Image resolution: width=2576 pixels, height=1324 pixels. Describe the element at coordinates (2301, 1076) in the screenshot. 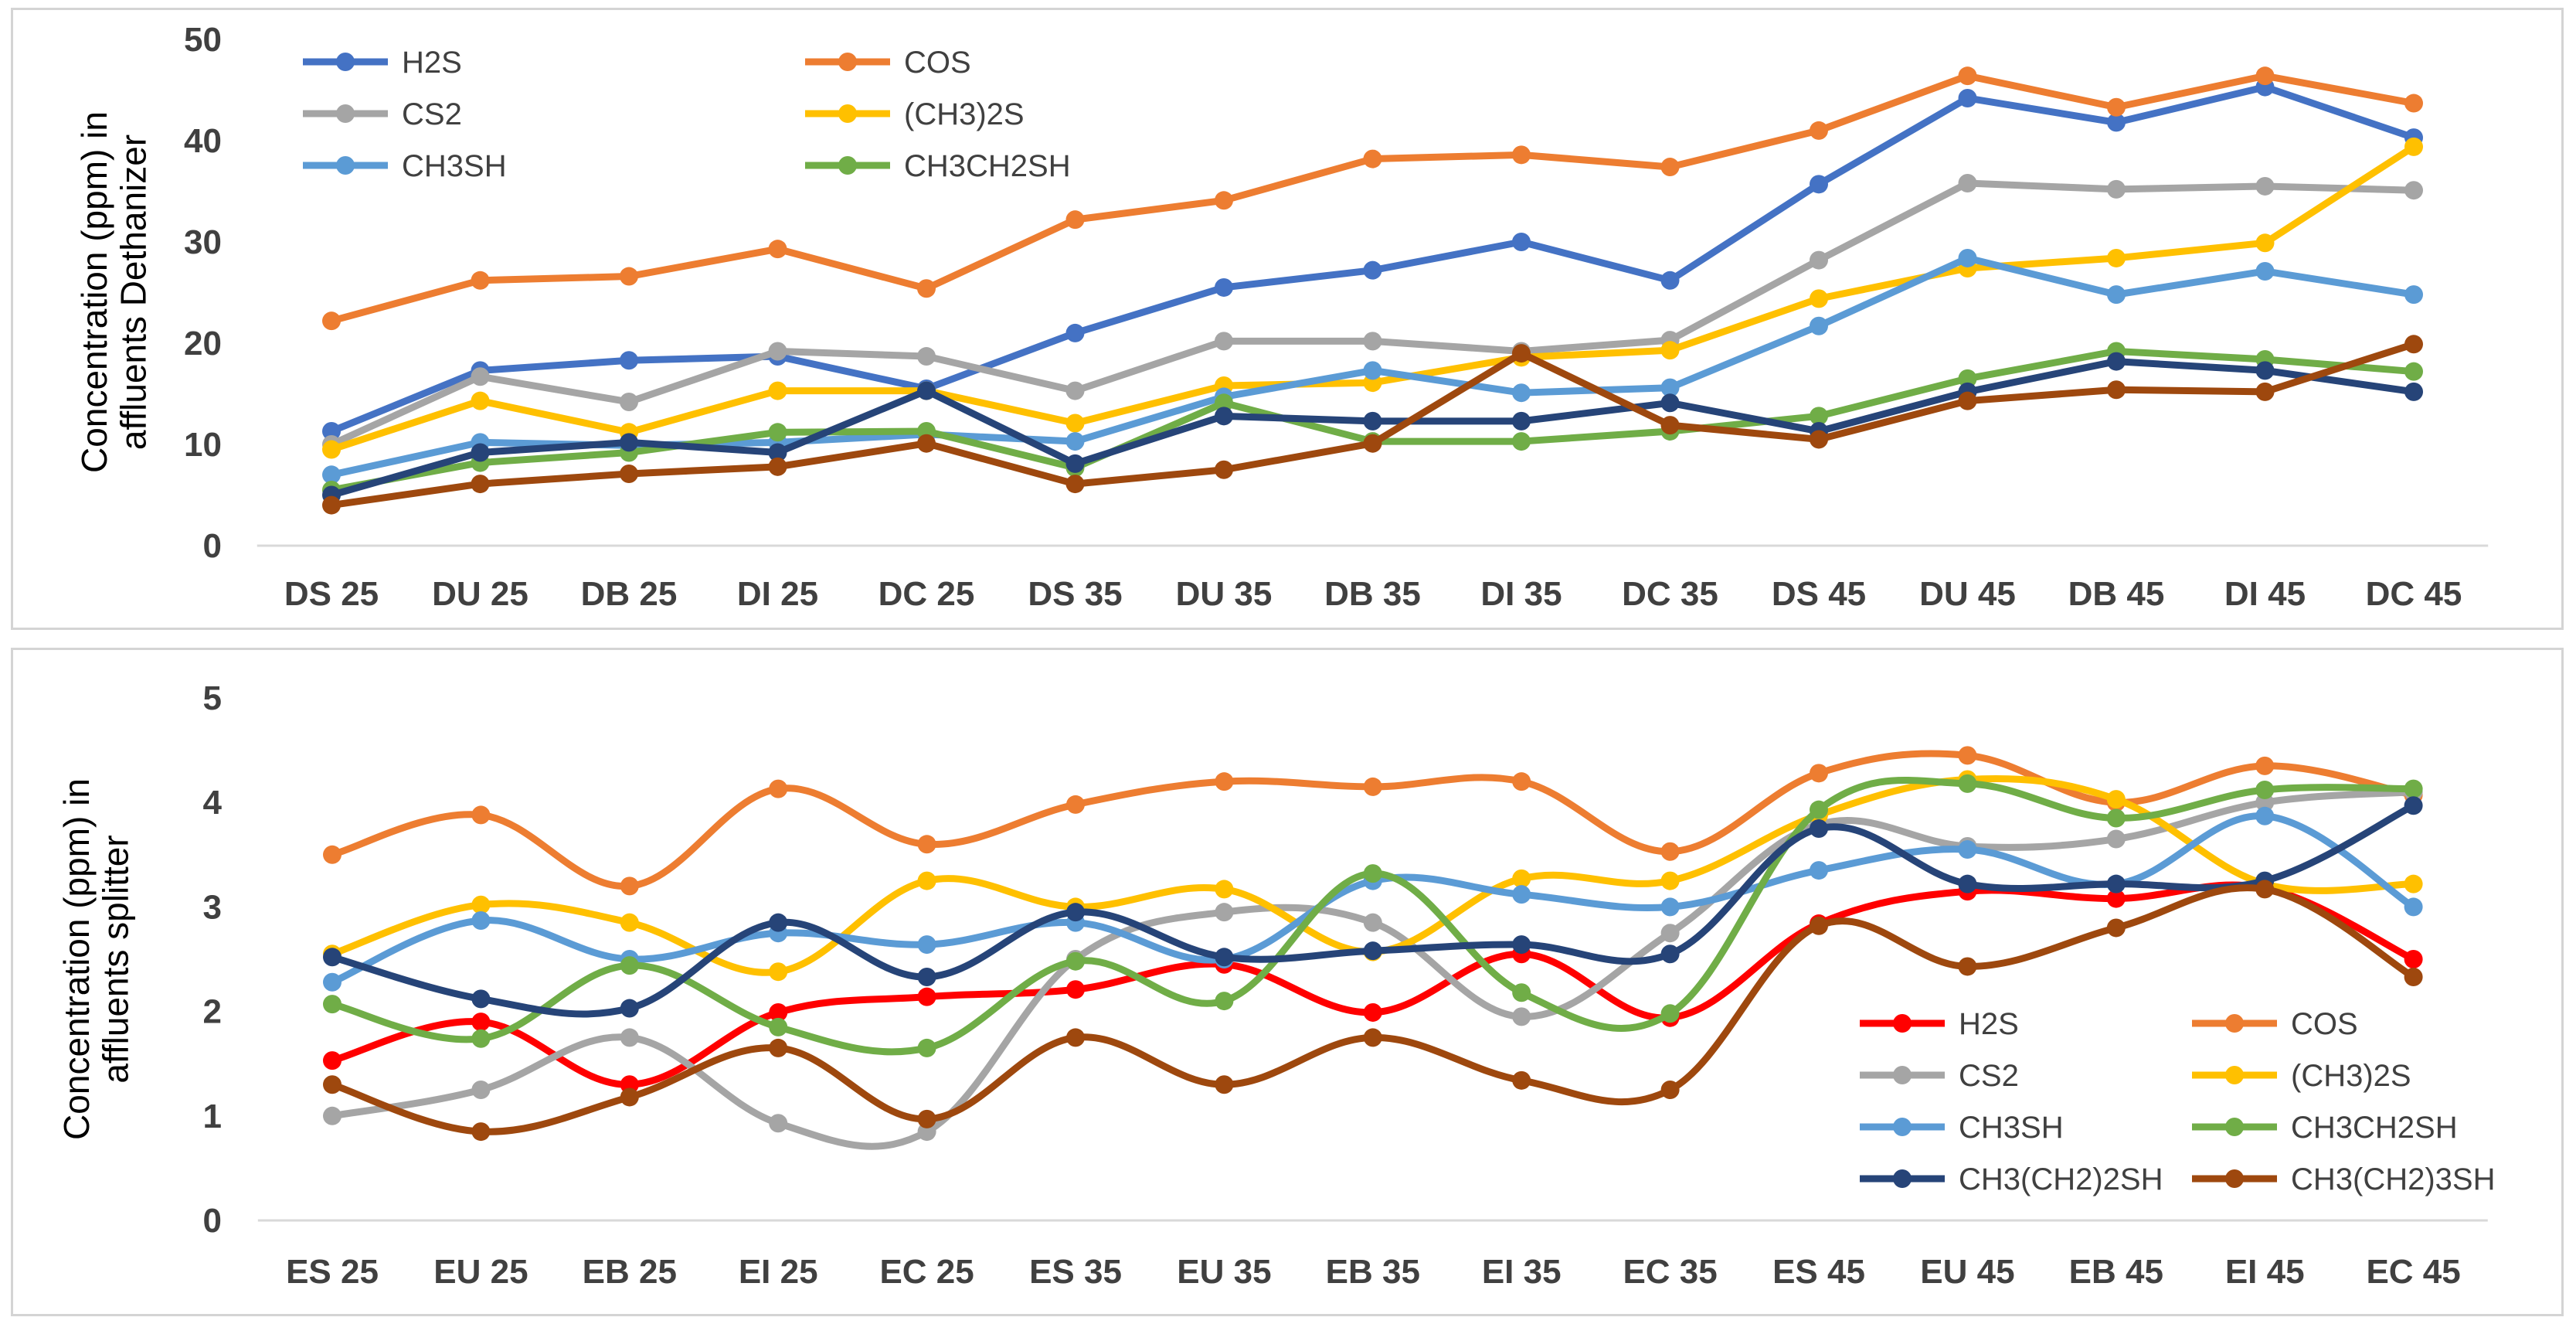

I see `legend-item-ch3-2s: (CH3)2S` at that location.